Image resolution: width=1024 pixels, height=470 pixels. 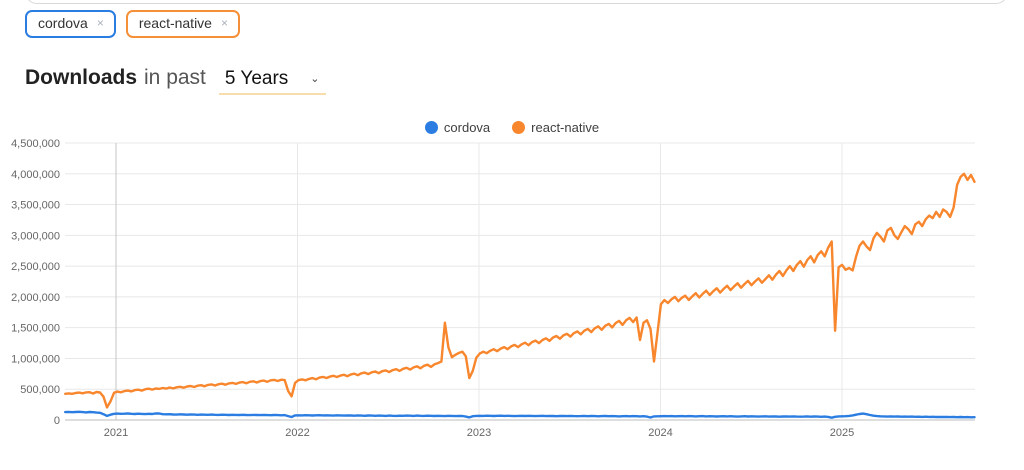 What do you see at coordinates (315, 78) in the screenshot?
I see `chevron-down-icon: ⌄` at bounding box center [315, 78].